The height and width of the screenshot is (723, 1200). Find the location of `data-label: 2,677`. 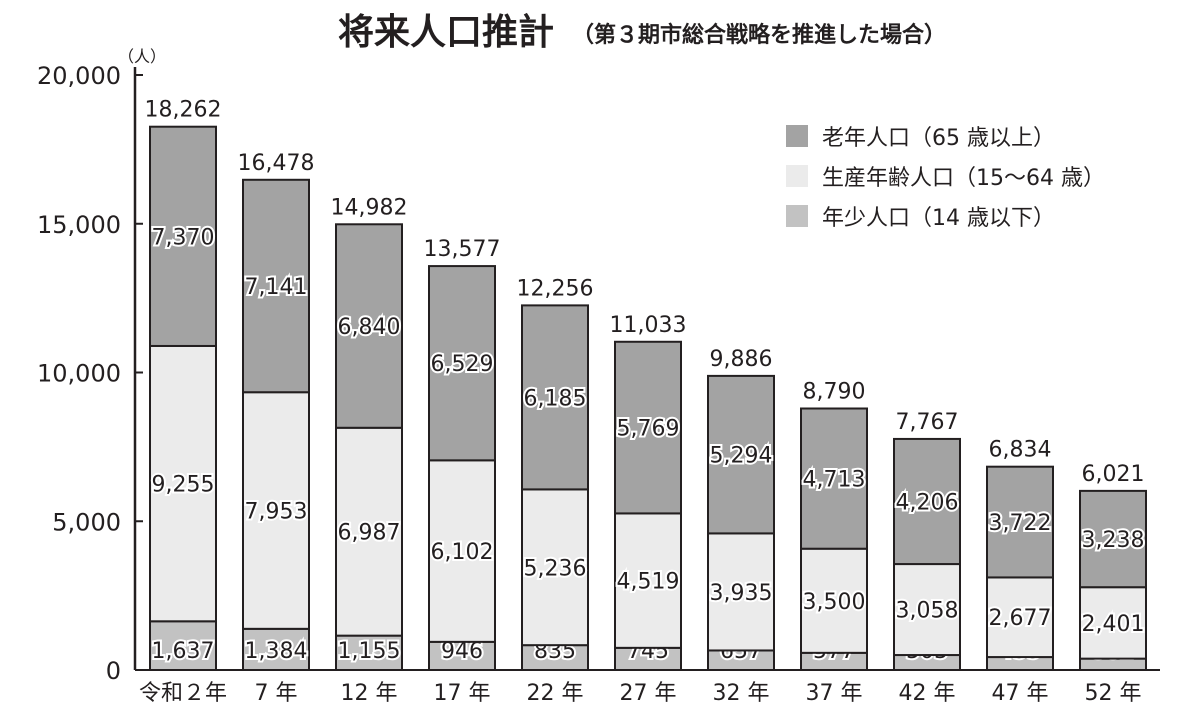

data-label: 2,677 is located at coordinates (1020, 618).